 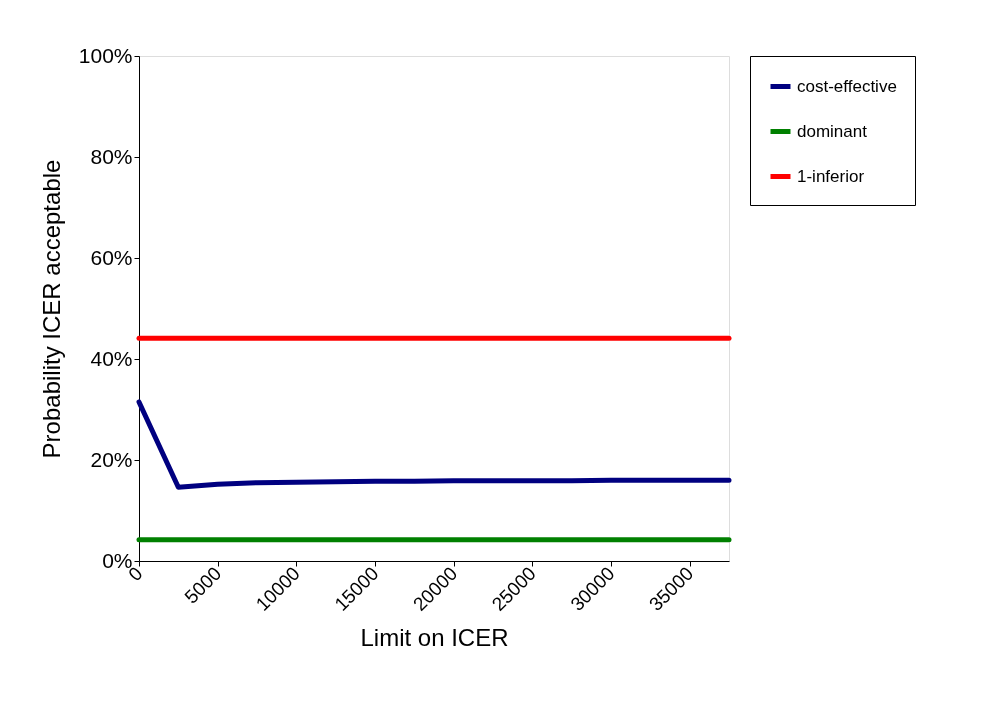 I want to click on y-tick-label: 20%, so click(x=111, y=459).